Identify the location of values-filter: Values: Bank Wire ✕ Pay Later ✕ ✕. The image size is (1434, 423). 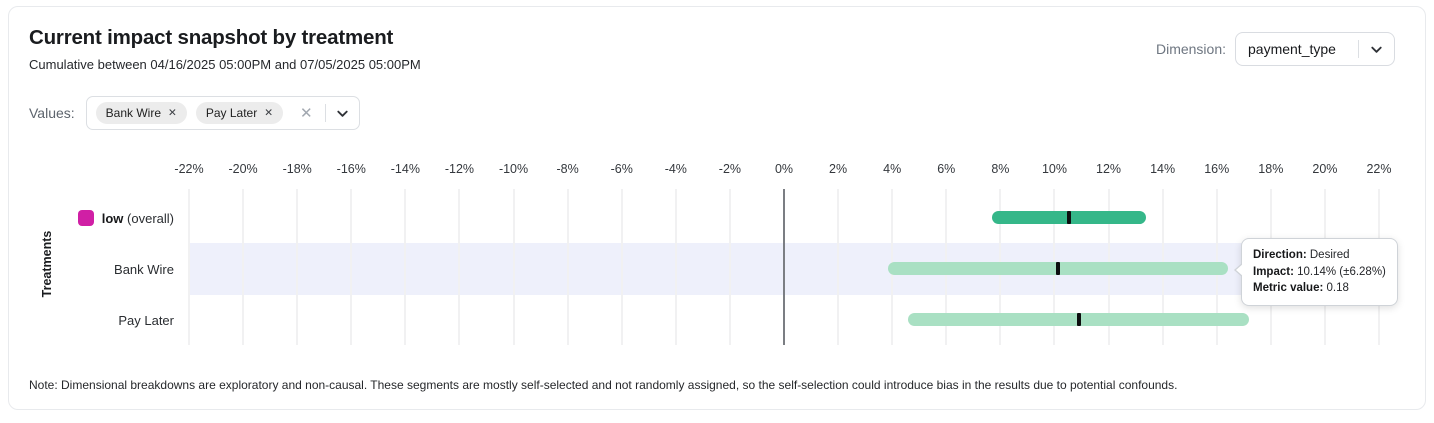
(194, 113).